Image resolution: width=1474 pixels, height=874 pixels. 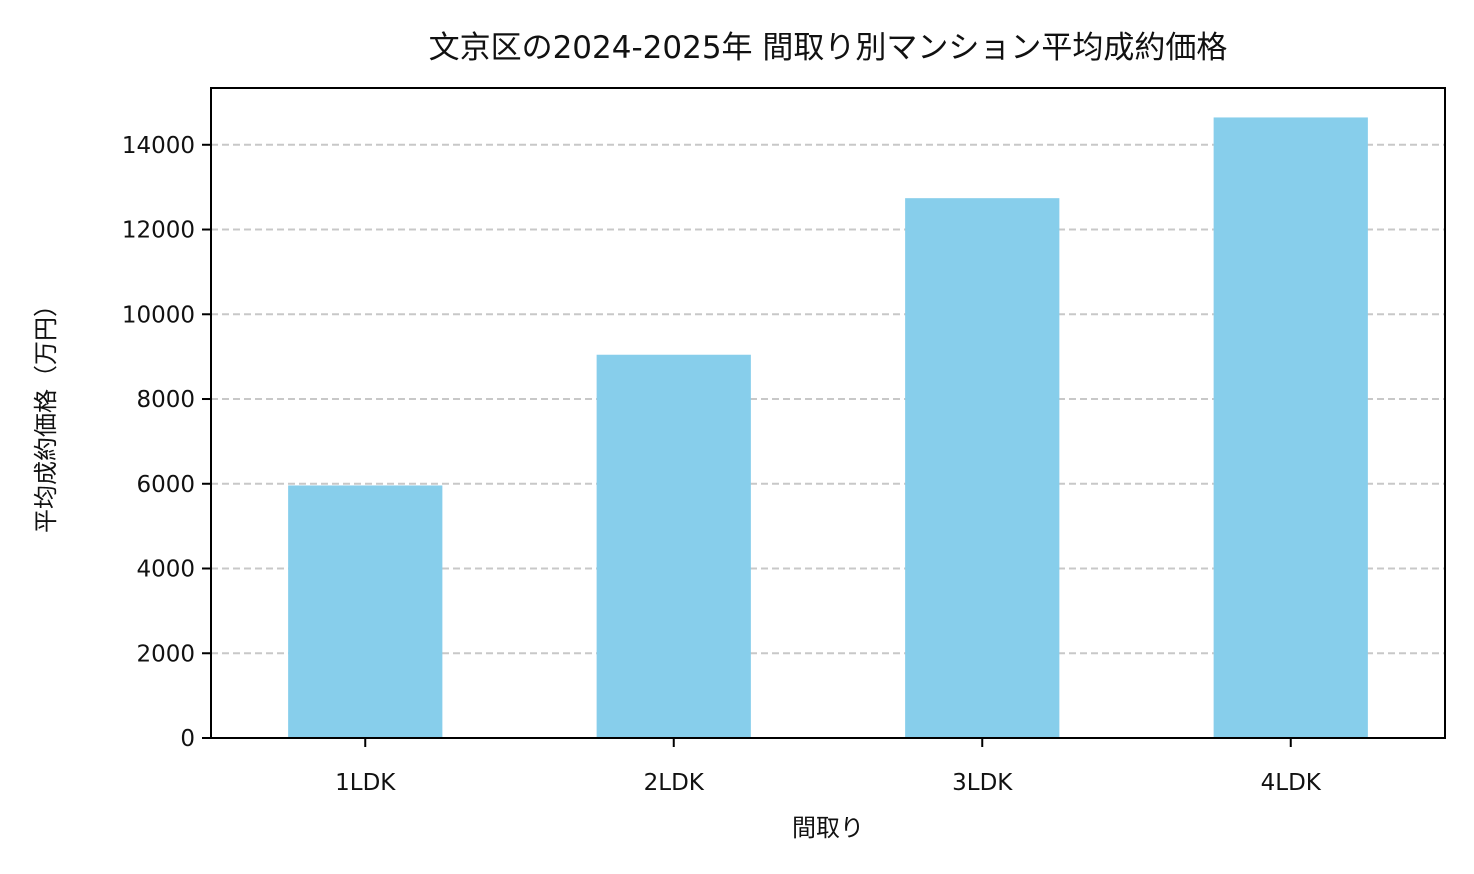 What do you see at coordinates (674, 783) in the screenshot?
I see `x-tick-label: 2LDK` at bounding box center [674, 783].